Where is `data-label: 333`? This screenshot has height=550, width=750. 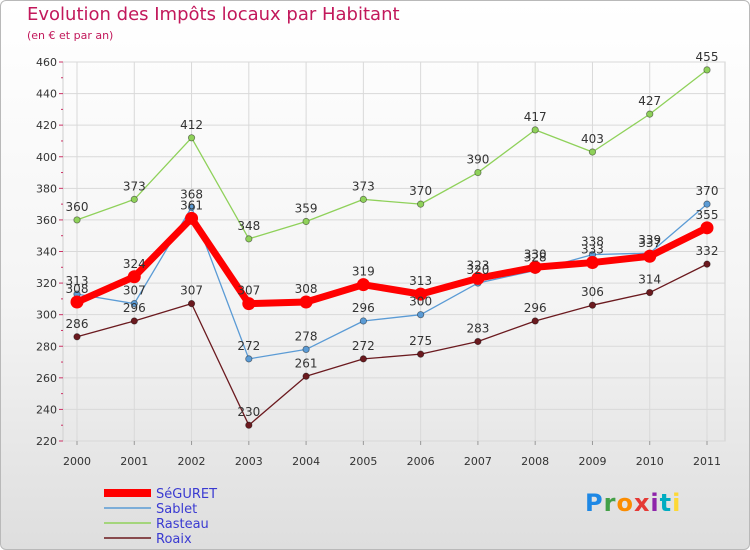 data-label: 333 is located at coordinates (592, 250).